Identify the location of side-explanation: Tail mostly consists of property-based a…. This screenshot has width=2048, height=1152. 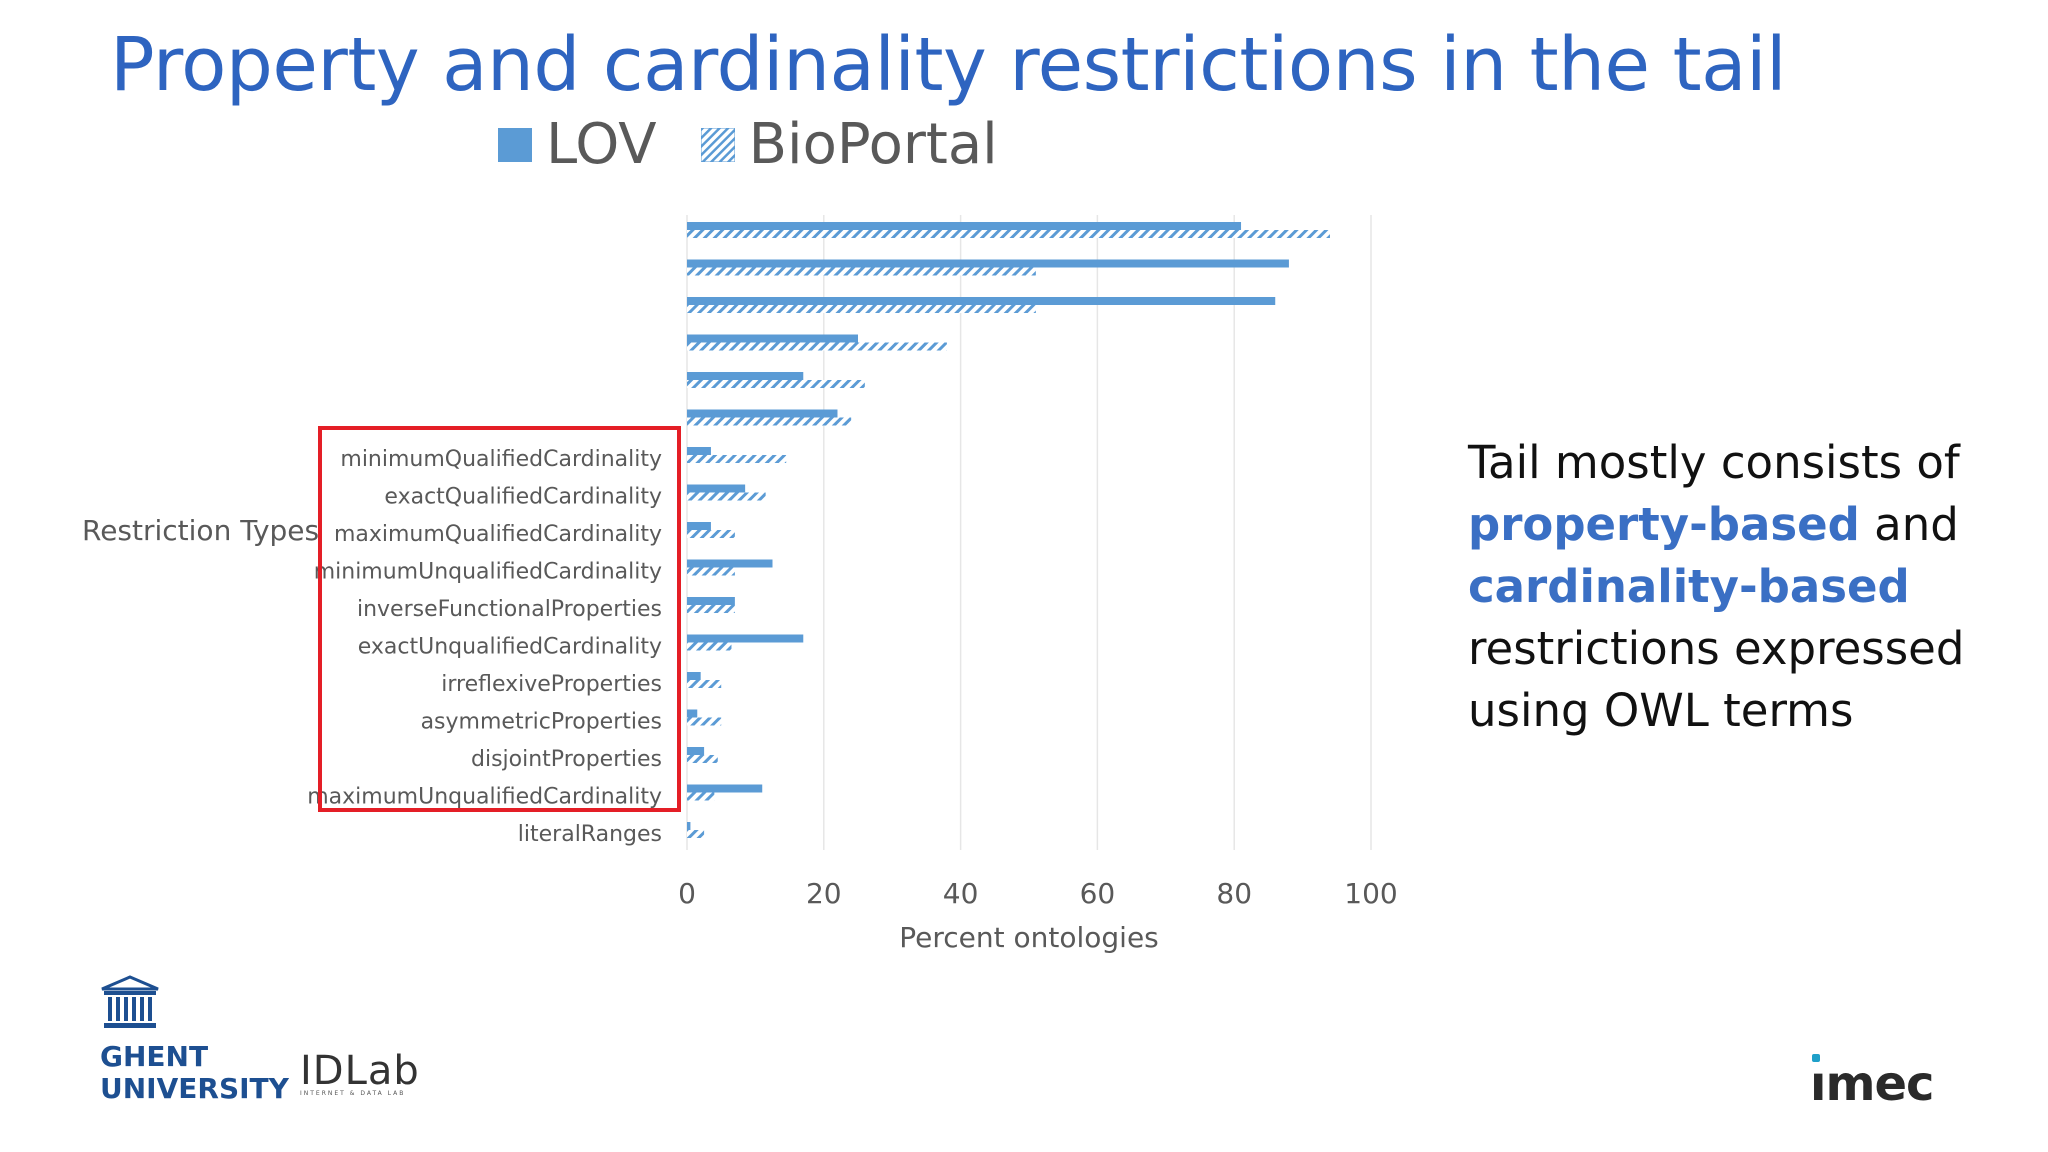
(1738, 587).